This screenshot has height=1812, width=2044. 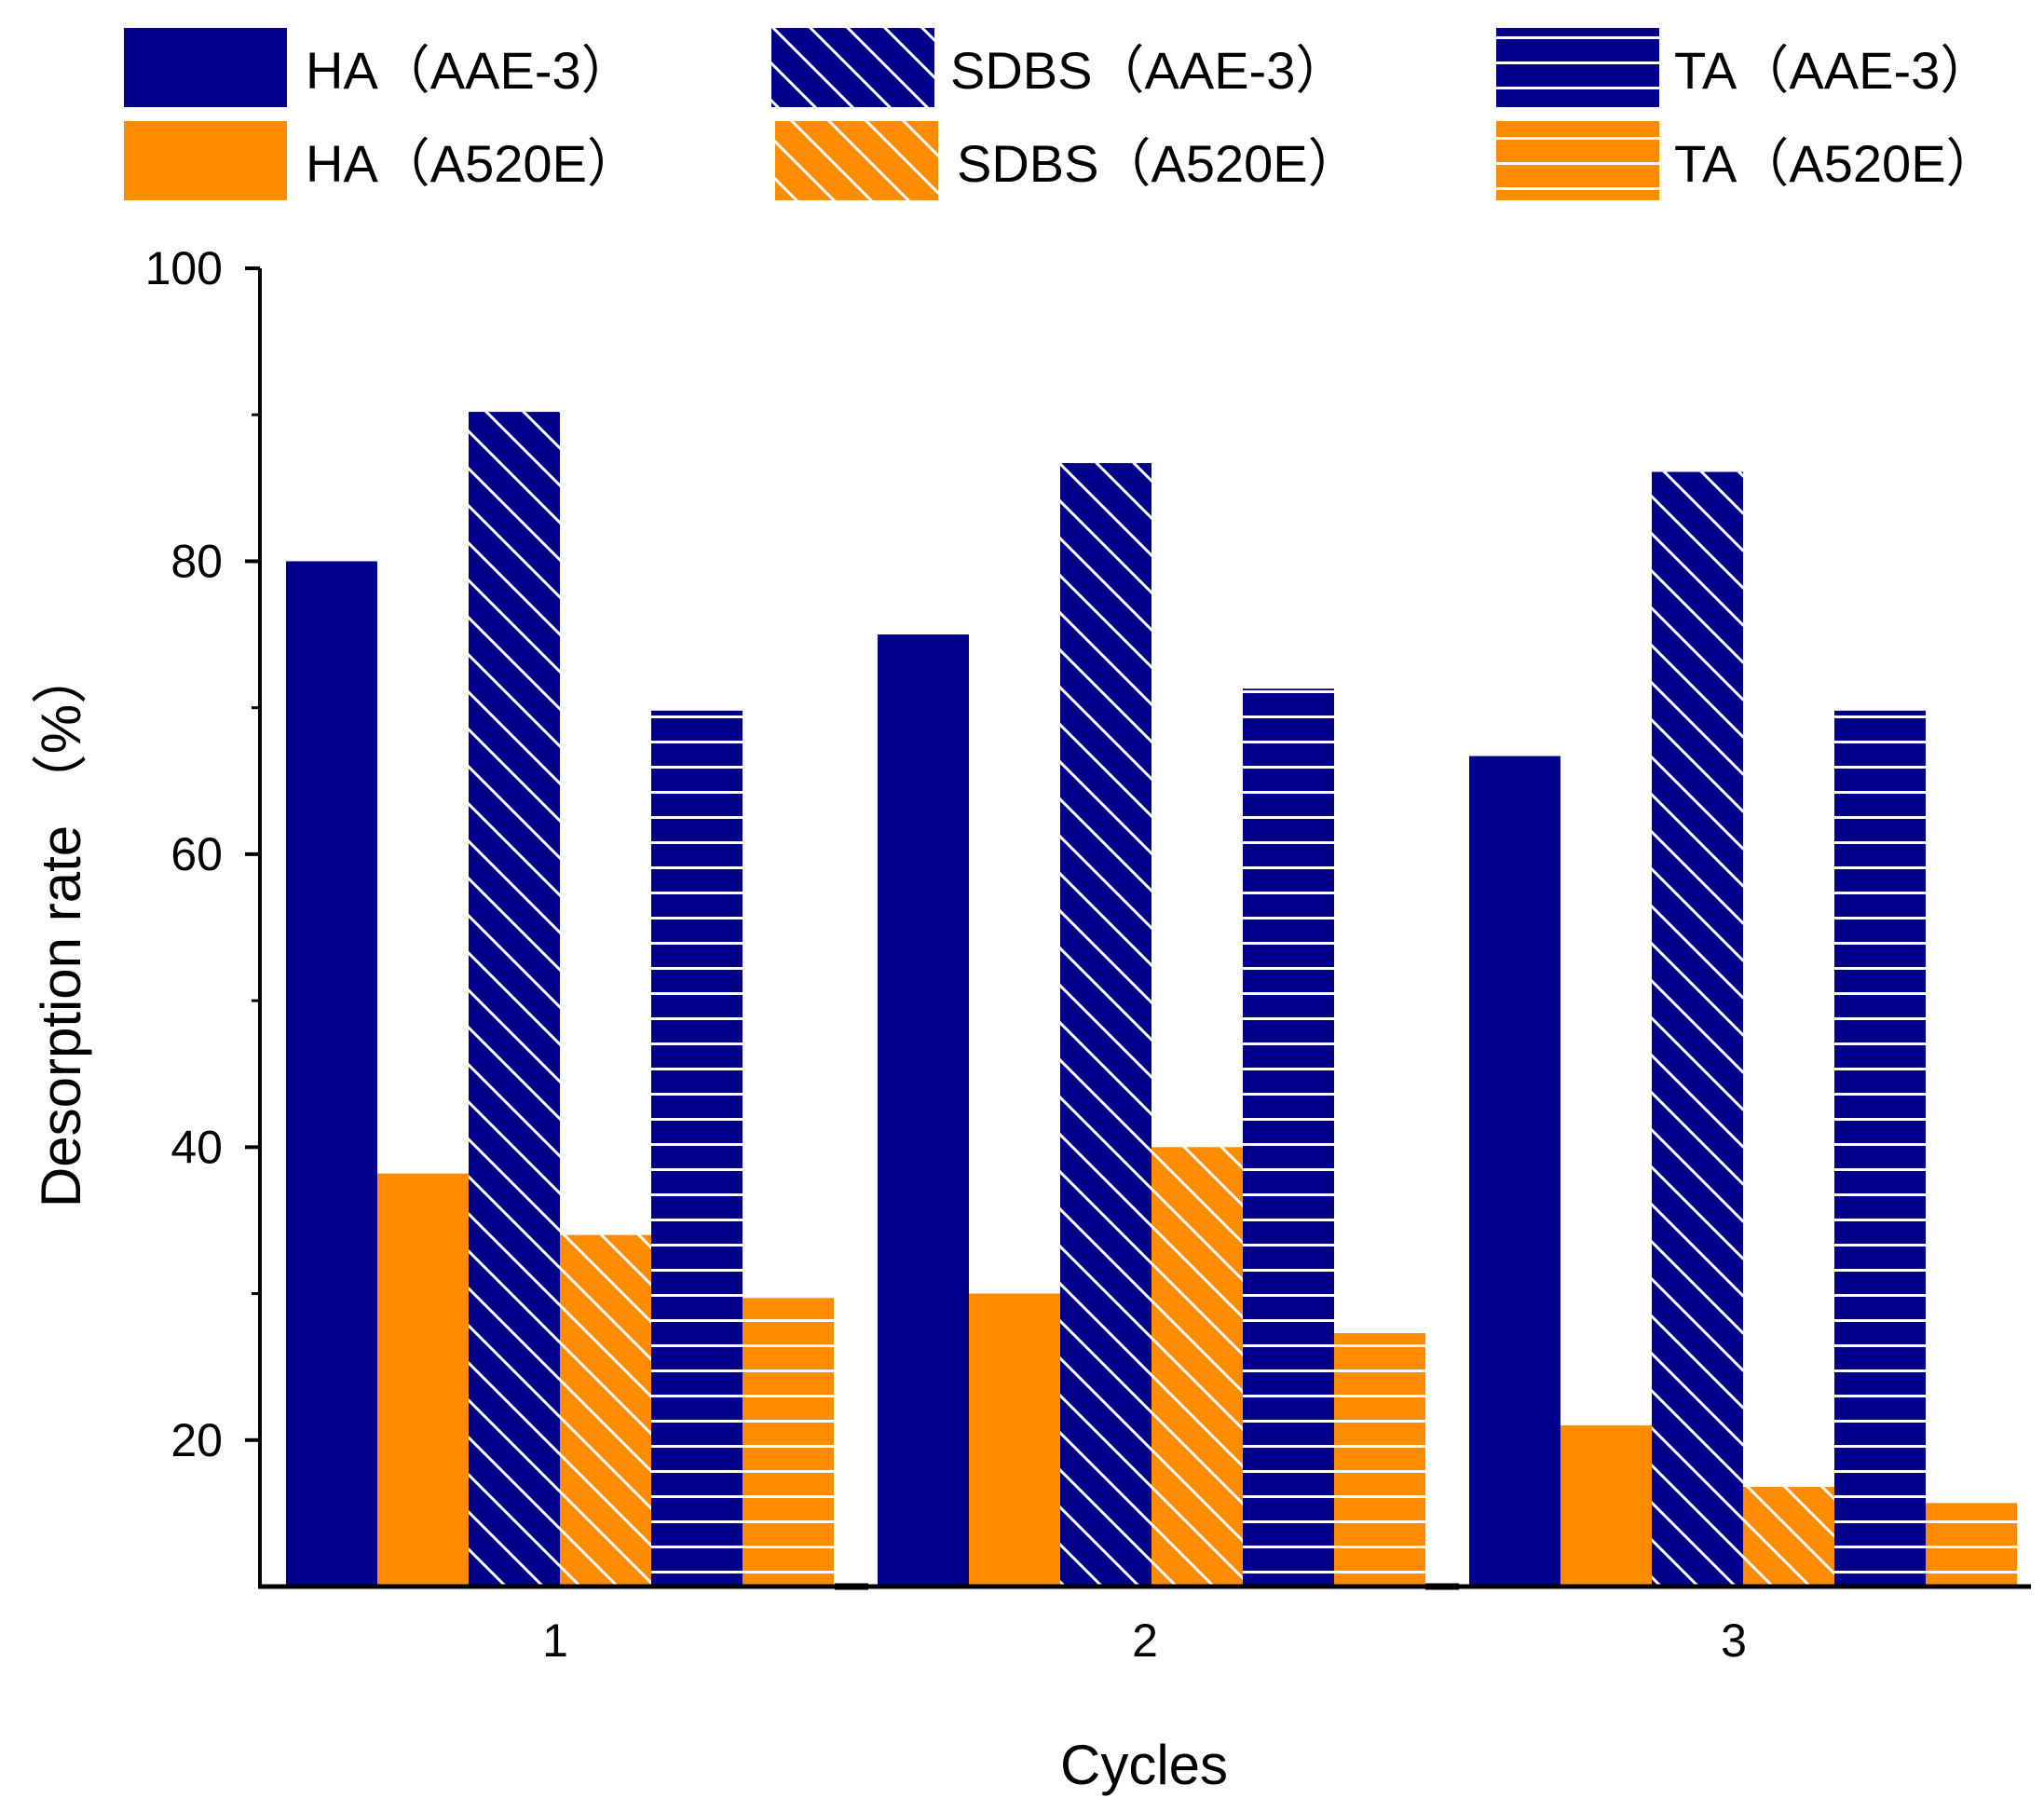 I want to click on legend-swatch-ha-aae3, so click(x=205, y=67).